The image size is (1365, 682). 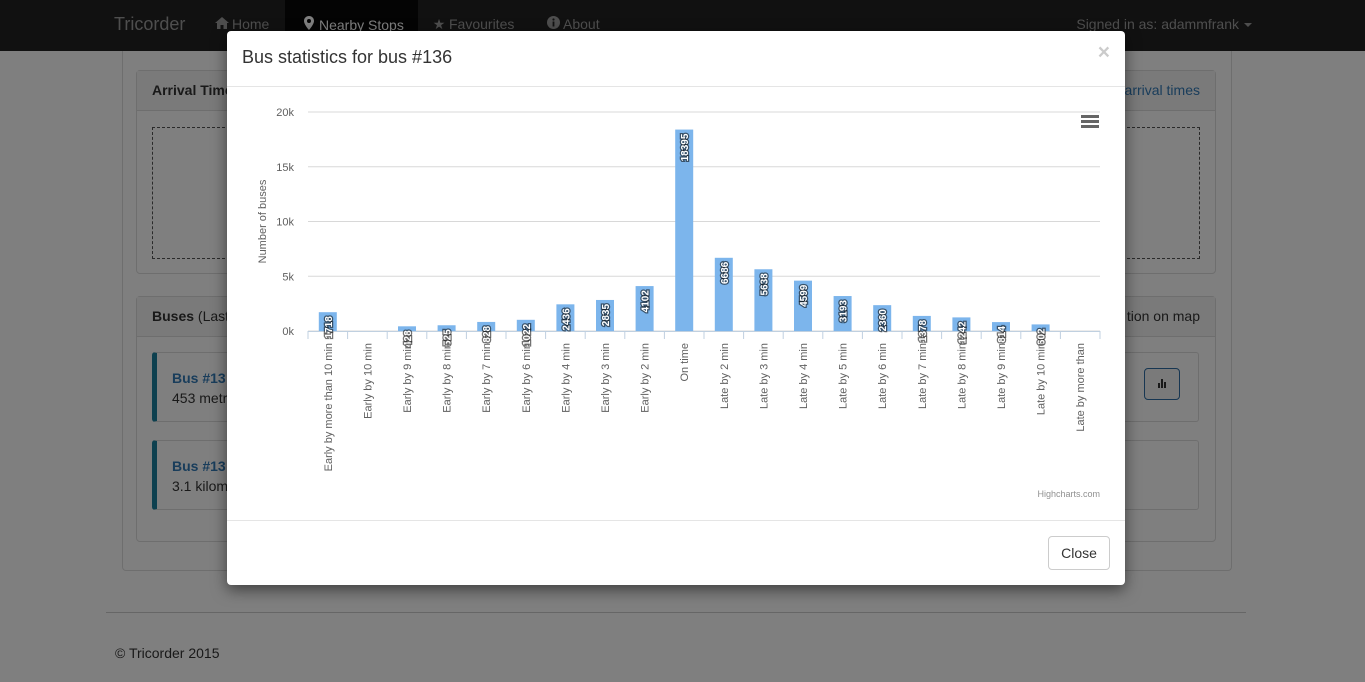 I want to click on x-tick-label: Early by 10 min, so click(x=368, y=381).